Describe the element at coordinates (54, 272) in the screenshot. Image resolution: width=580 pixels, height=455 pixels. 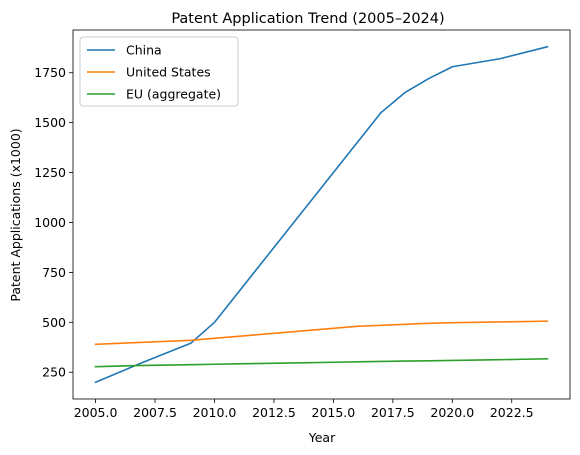
I see `y-tick-label: 750` at that location.